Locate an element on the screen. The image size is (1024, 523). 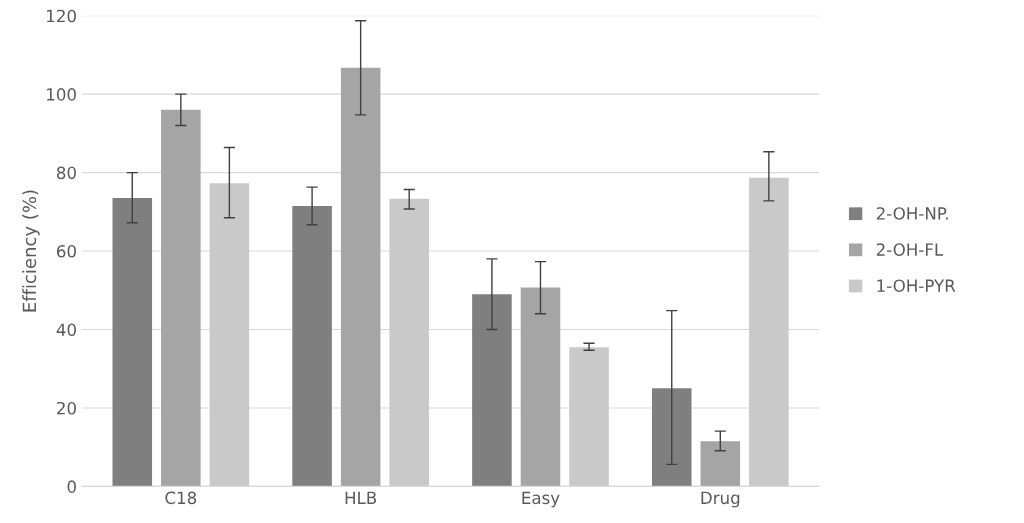
legend-label: 2-OH-FL is located at coordinates (910, 249).